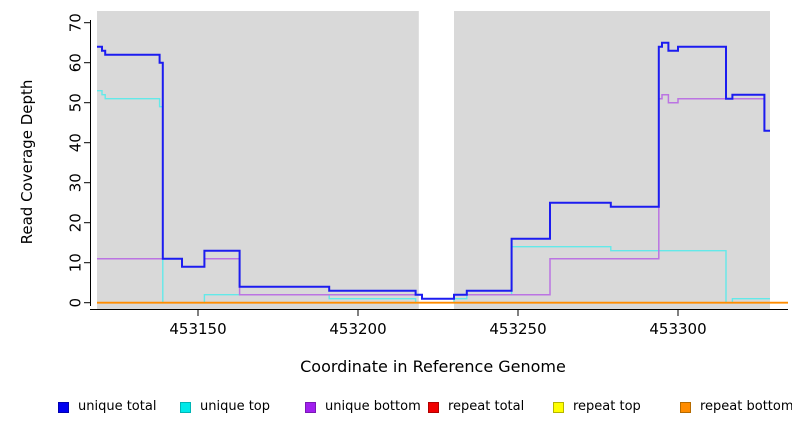 Image resolution: width=792 pixels, height=432 pixels. Describe the element at coordinates (76, 22) in the screenshot. I see `y-tick-label: 70` at that location.